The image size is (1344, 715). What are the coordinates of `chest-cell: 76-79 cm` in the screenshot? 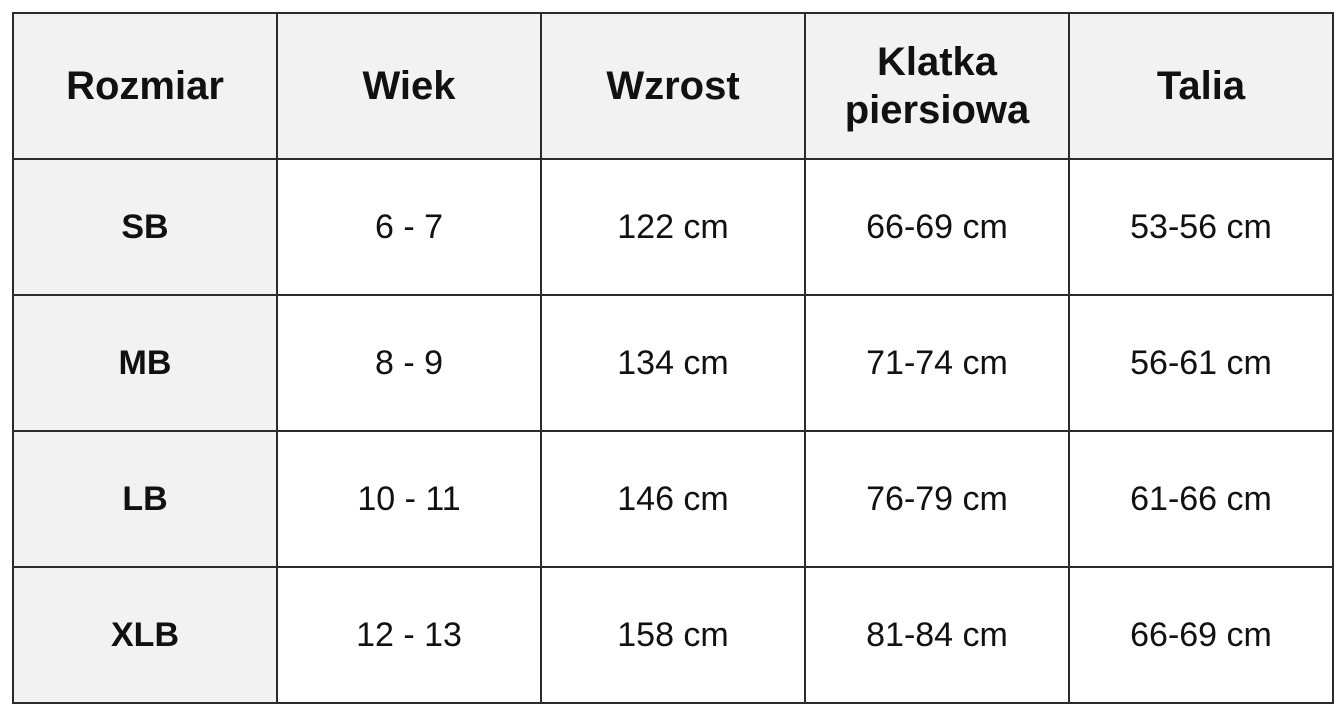 It's located at (937, 499).